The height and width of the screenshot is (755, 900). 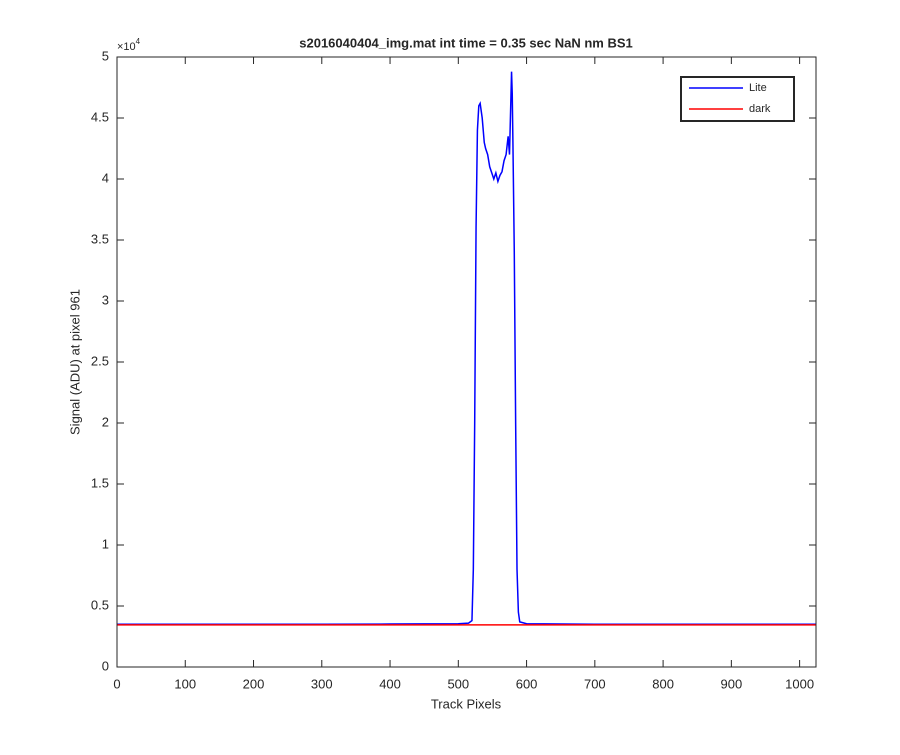 I want to click on x-tick-label: 400, so click(x=390, y=683).